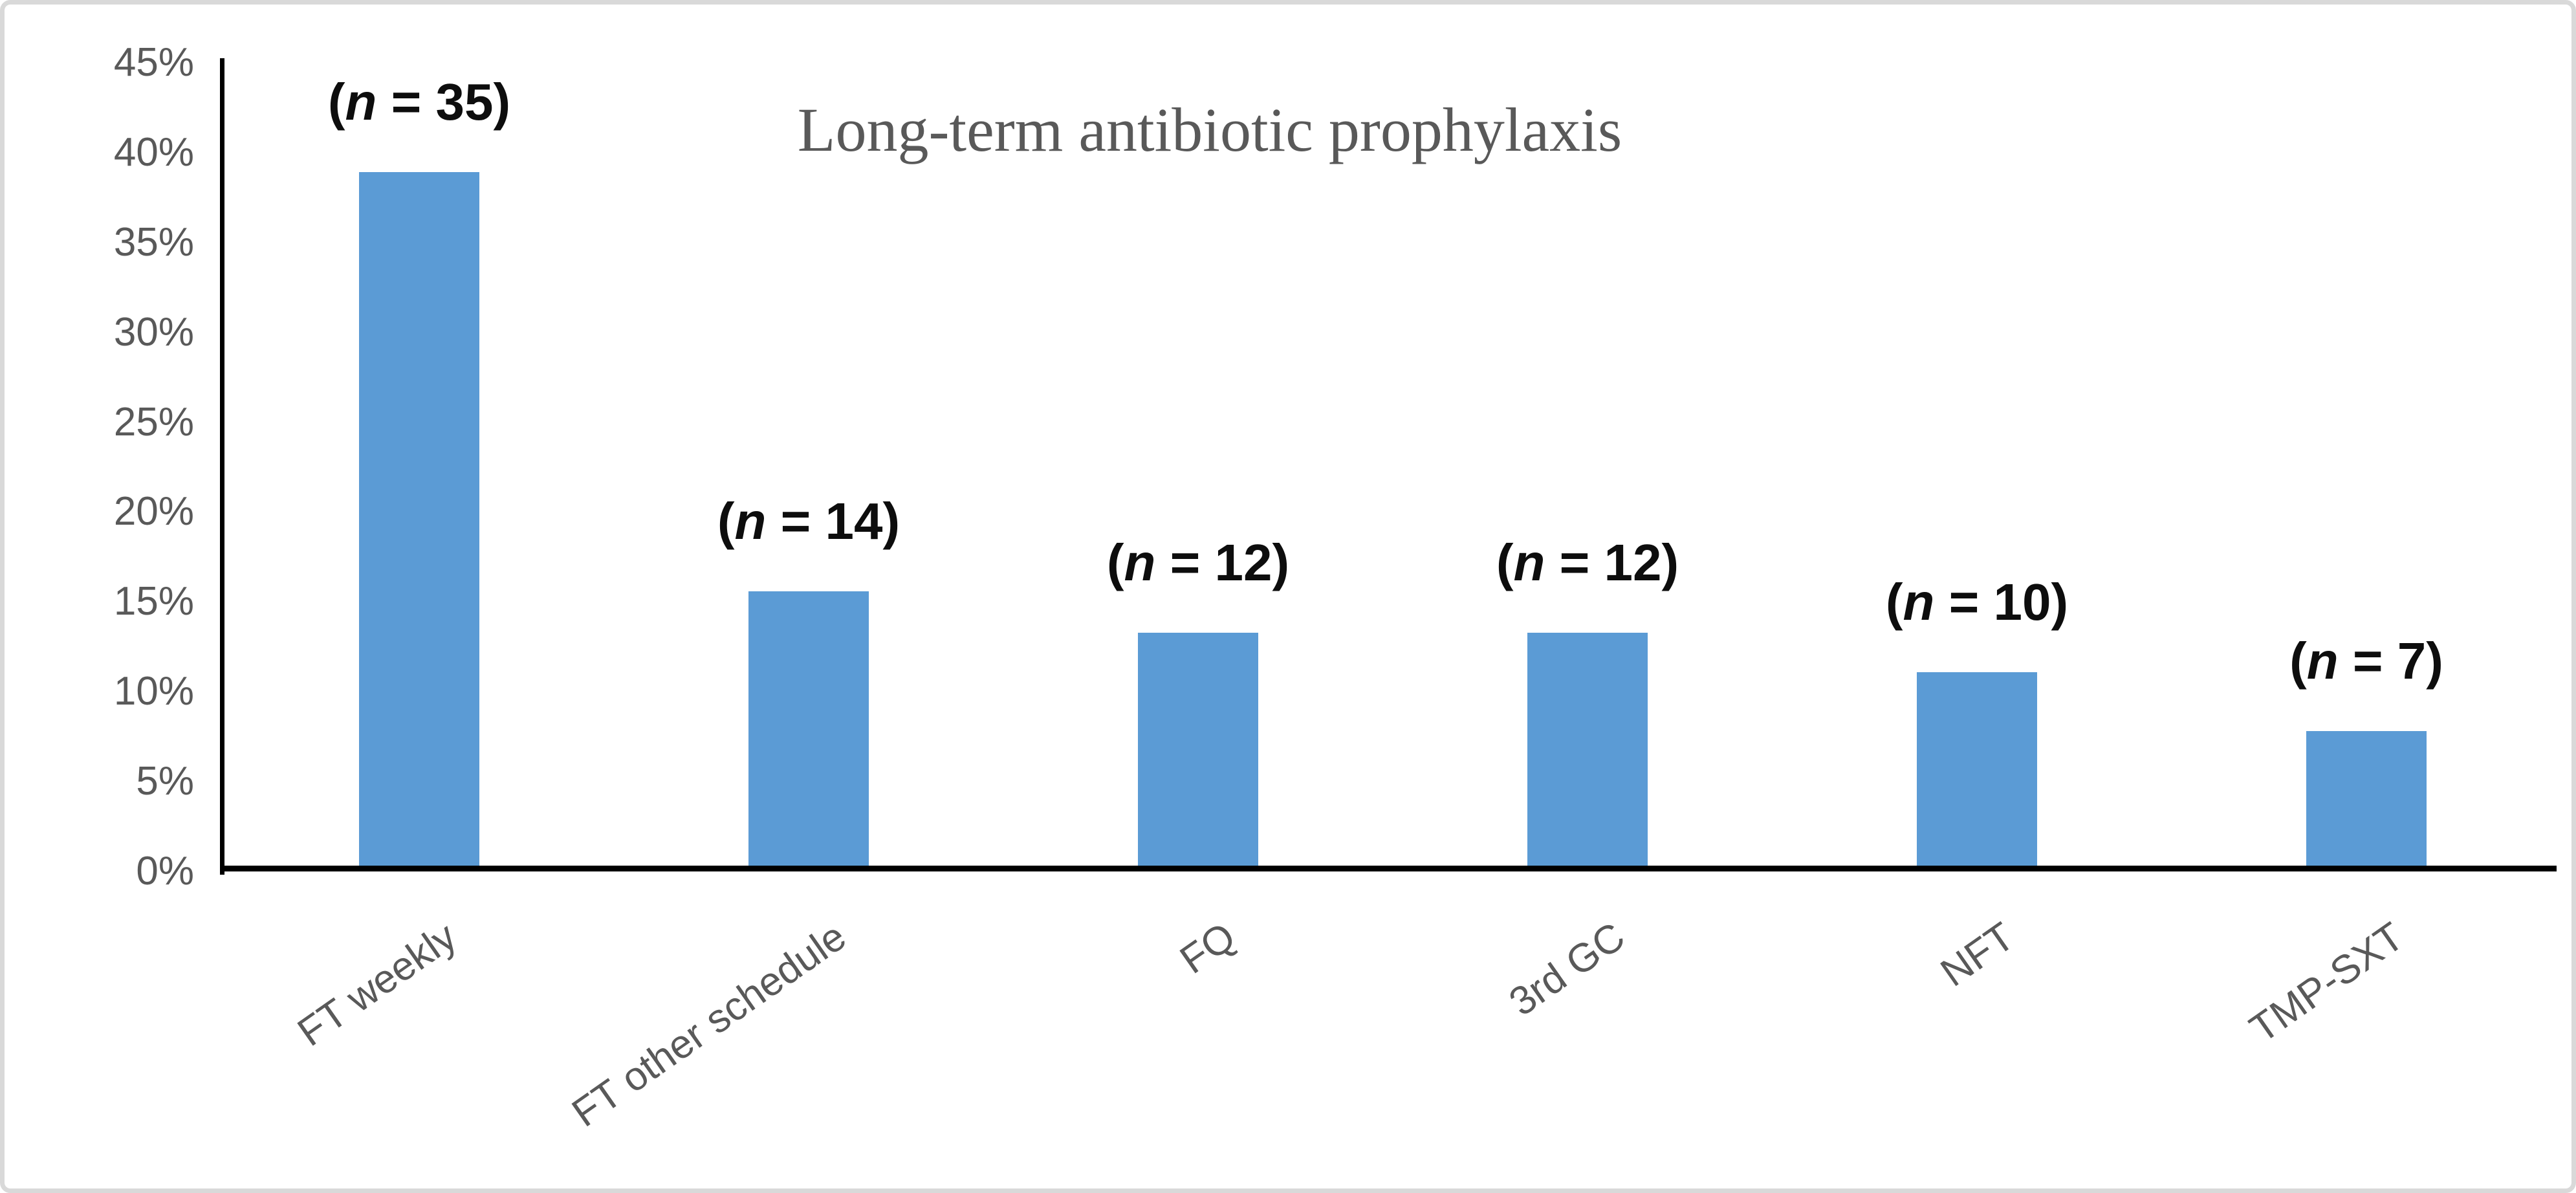 The width and height of the screenshot is (2576, 1193). I want to click on x-category-label: FT other schedule, so click(709, 1025).